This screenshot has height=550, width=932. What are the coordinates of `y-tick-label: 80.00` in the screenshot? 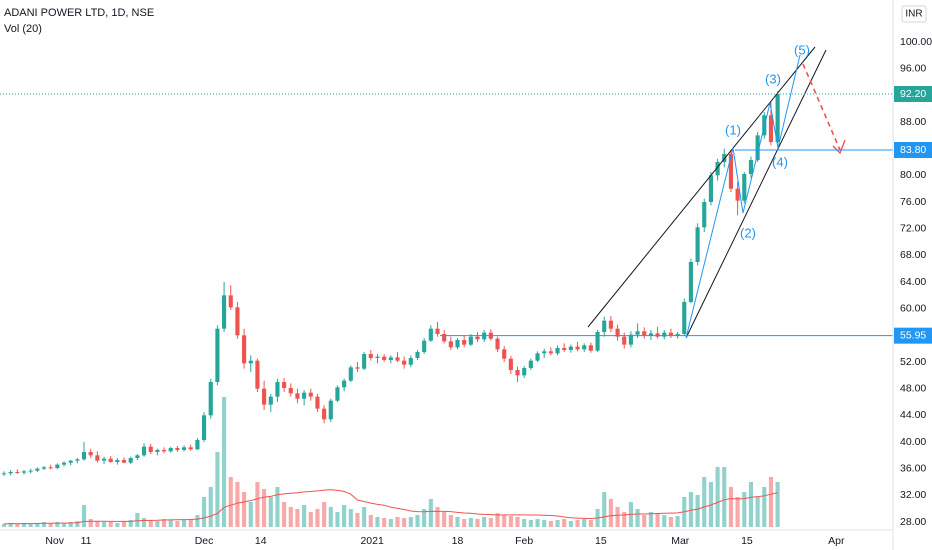 It's located at (913, 175).